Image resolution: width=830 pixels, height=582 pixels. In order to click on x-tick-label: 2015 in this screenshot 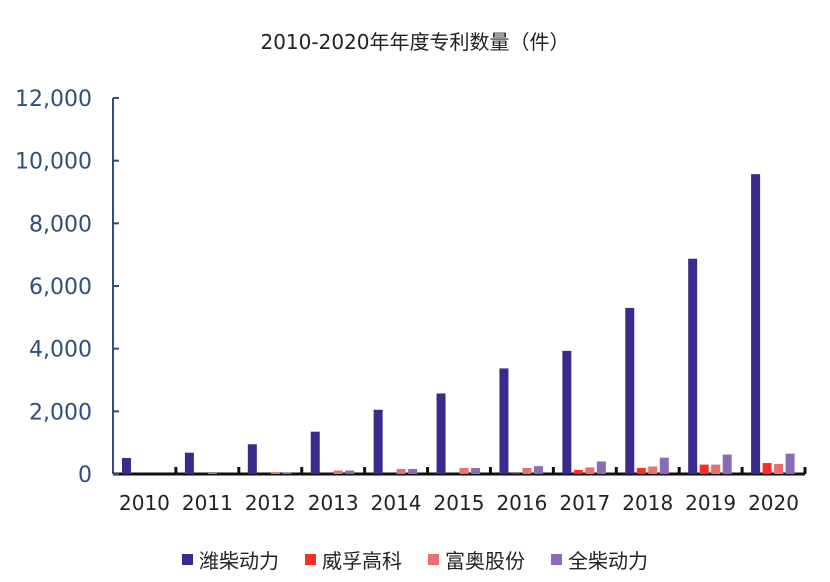, I will do `click(459, 503)`.